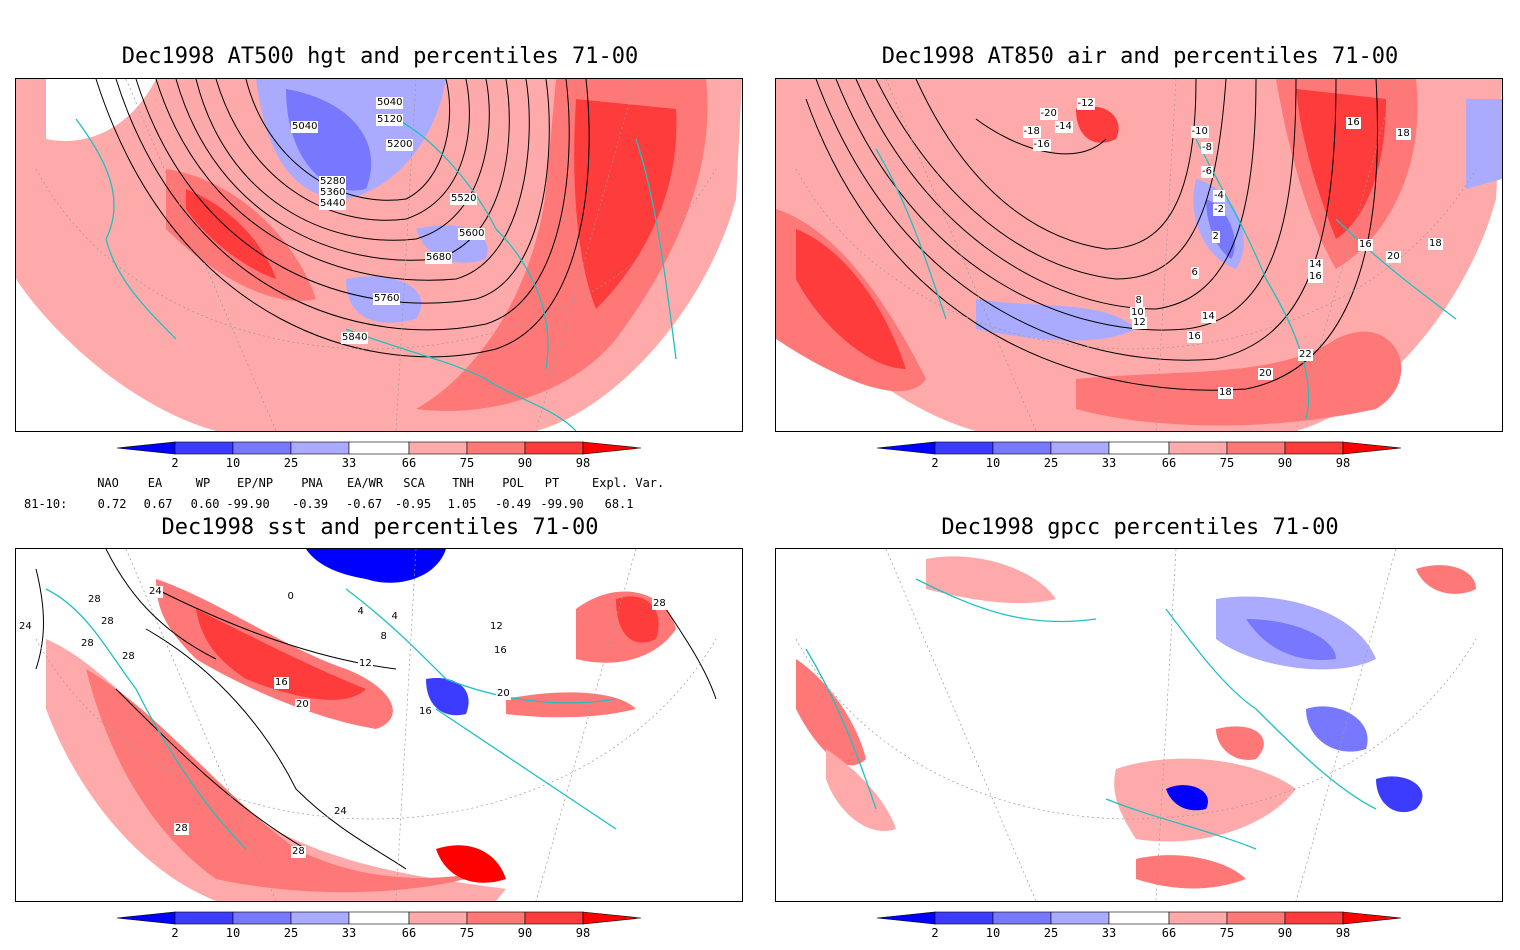  What do you see at coordinates (333, 204) in the screenshot?
I see `contour-label: 5440` at bounding box center [333, 204].